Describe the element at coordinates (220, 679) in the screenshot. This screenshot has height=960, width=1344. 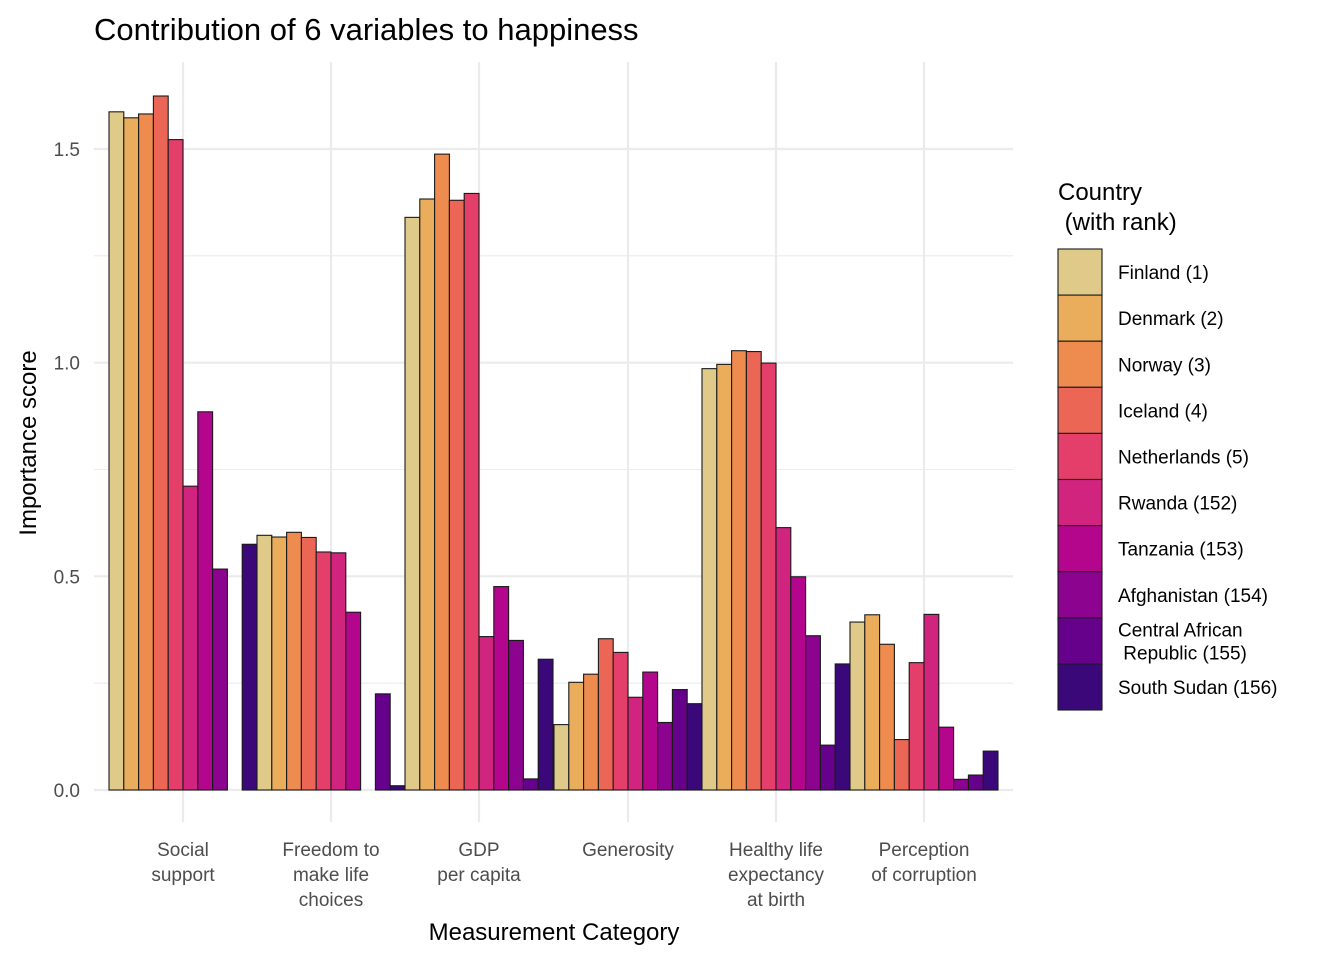
I see `bar: Afghanistan (154): 0.517` at that location.